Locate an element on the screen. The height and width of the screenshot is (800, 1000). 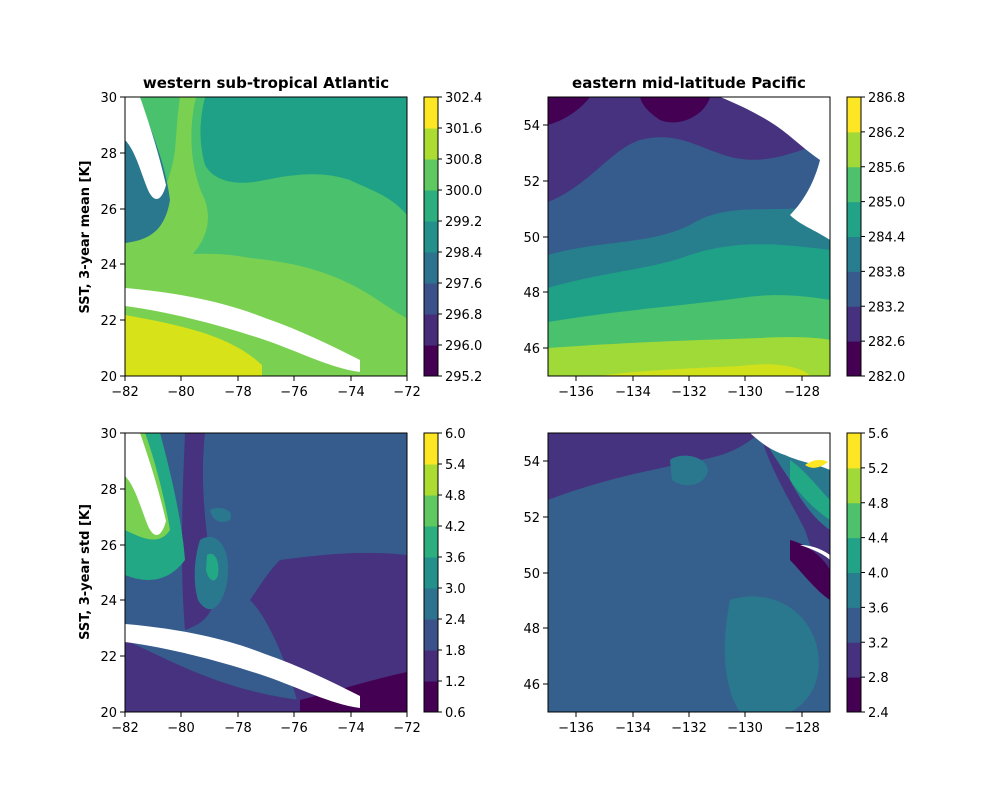
y-tick-label: 46 is located at coordinates (531, 685).